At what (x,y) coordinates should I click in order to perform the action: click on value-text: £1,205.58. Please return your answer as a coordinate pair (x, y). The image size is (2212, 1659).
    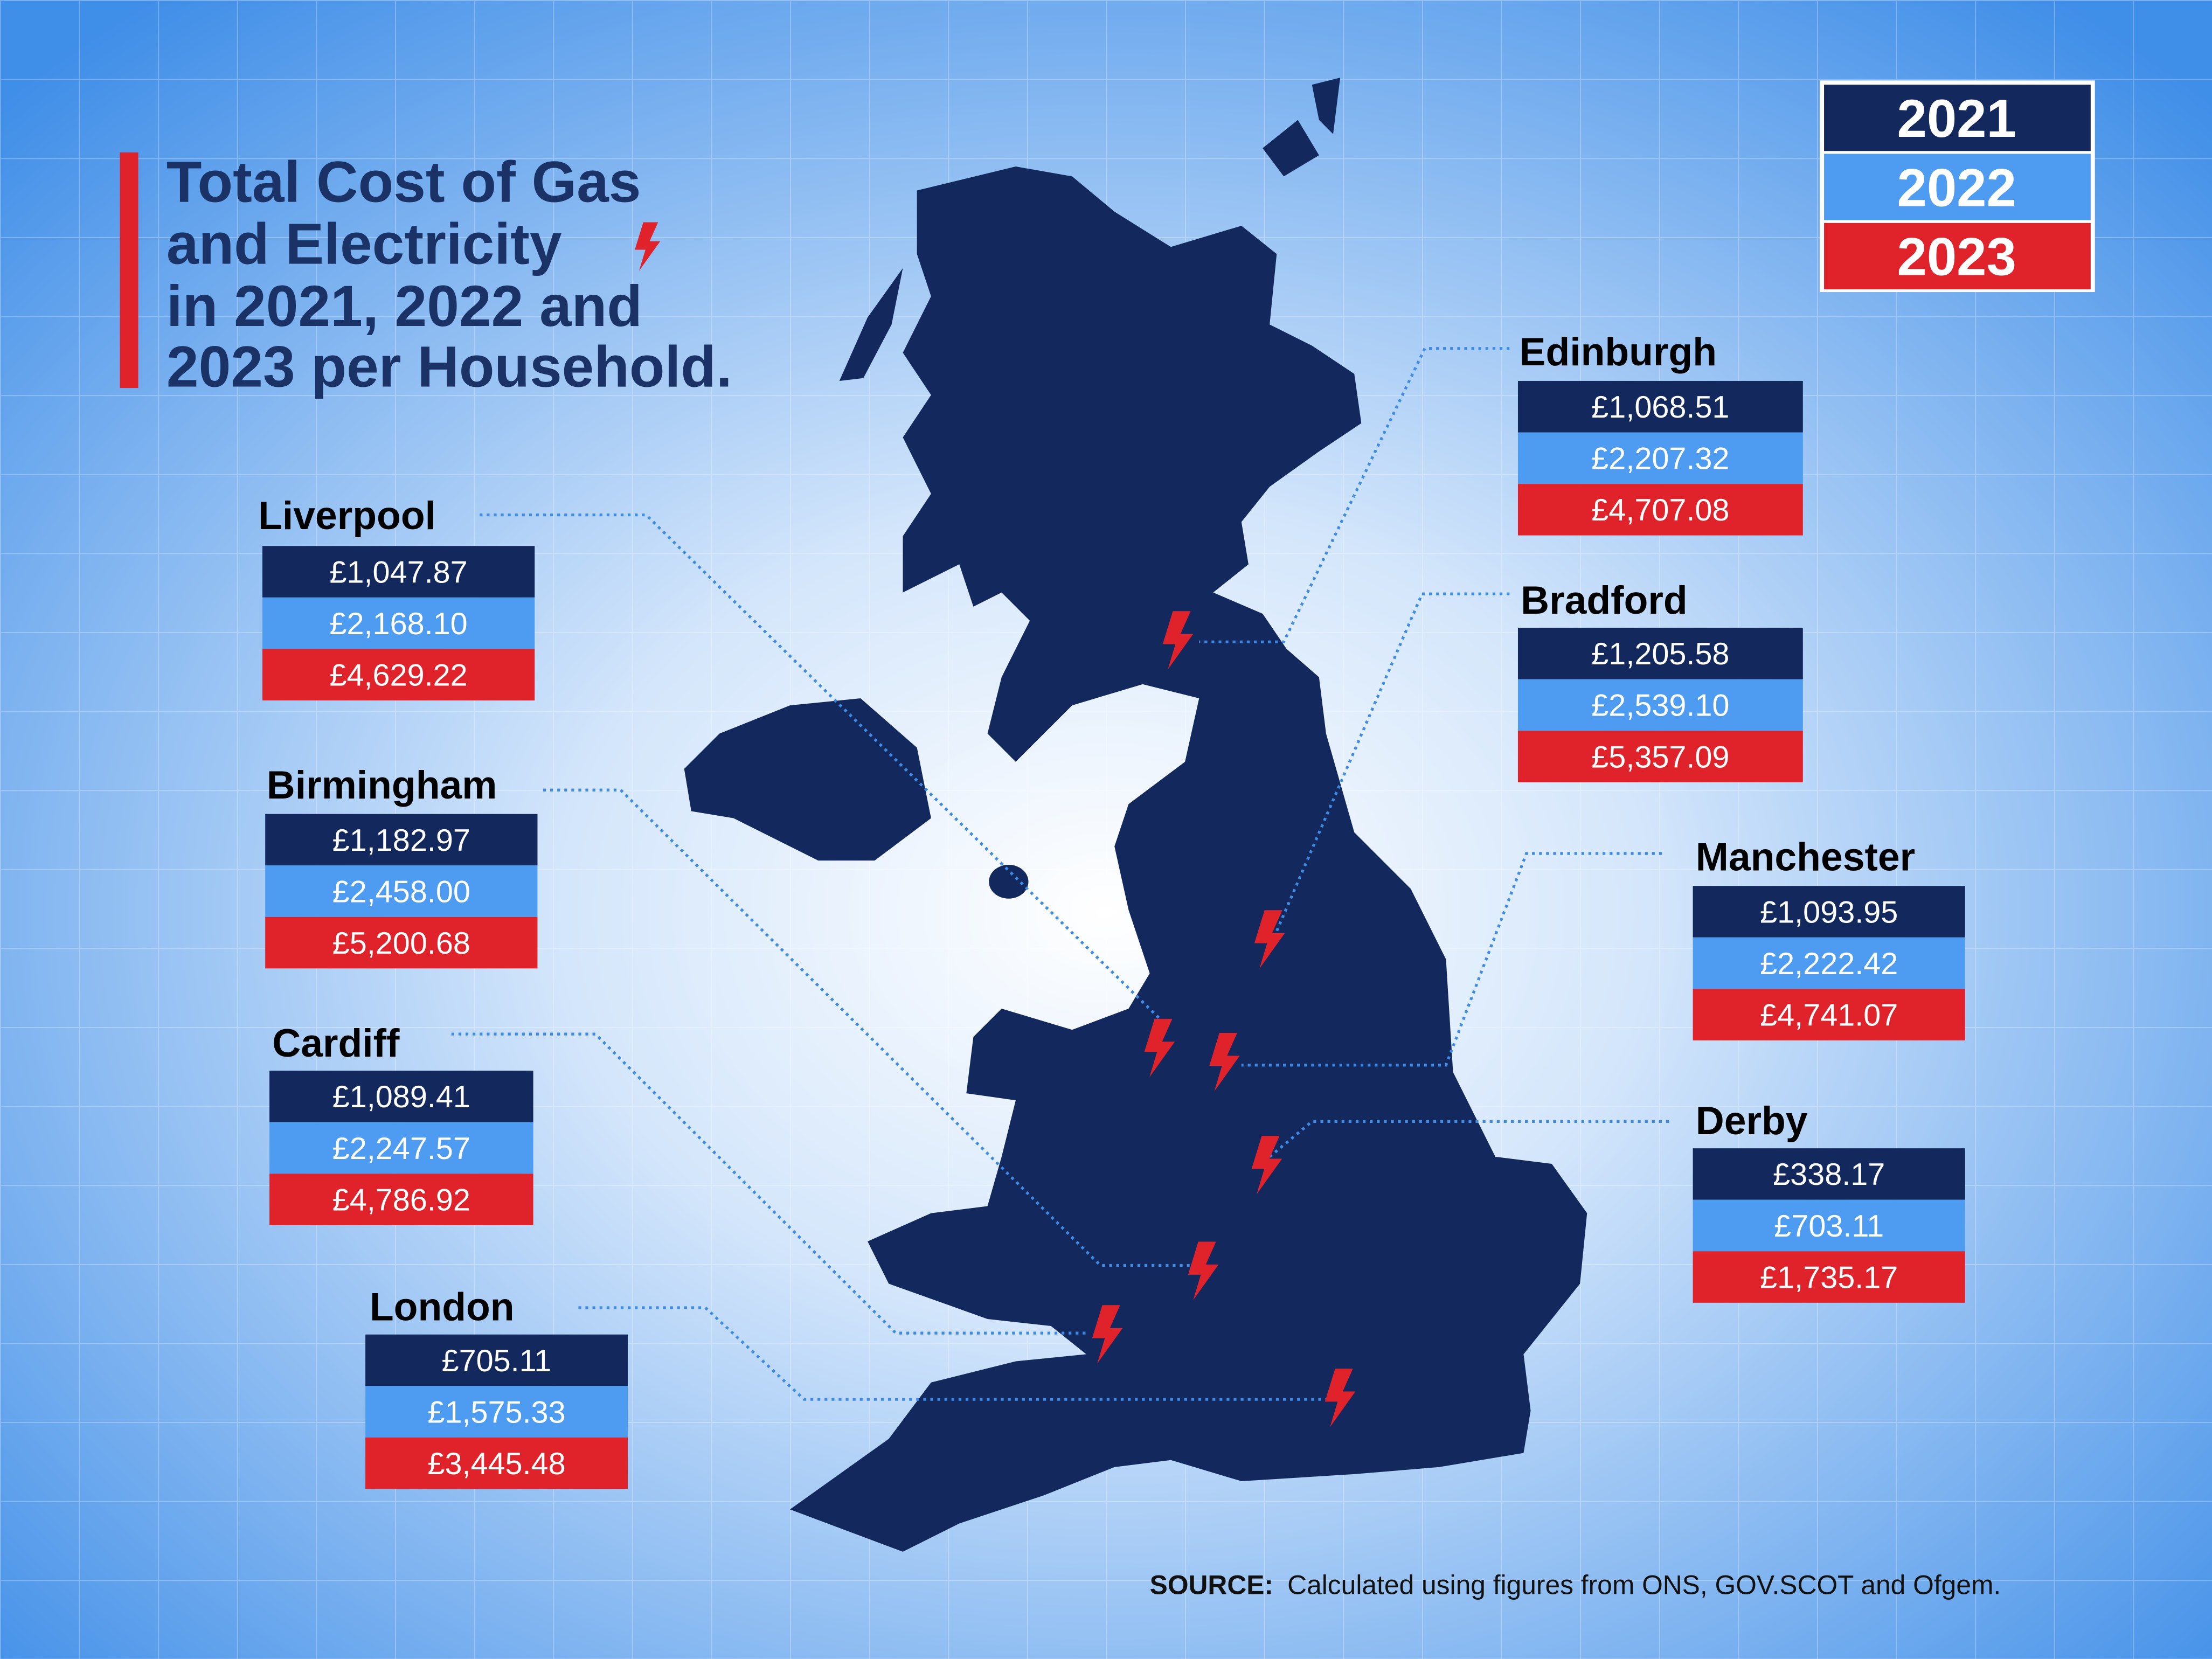
    Looking at the image, I should click on (1660, 654).